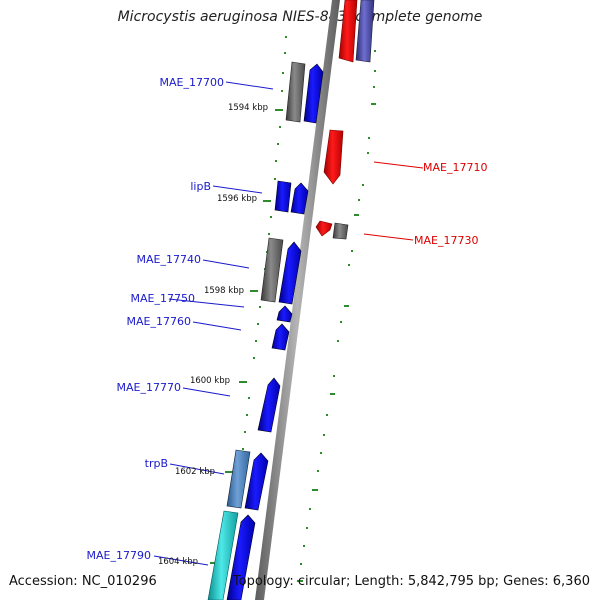  Describe the element at coordinates (224, 291) in the screenshot. I see `kbp-label-1598: 1598 kbp` at that location.